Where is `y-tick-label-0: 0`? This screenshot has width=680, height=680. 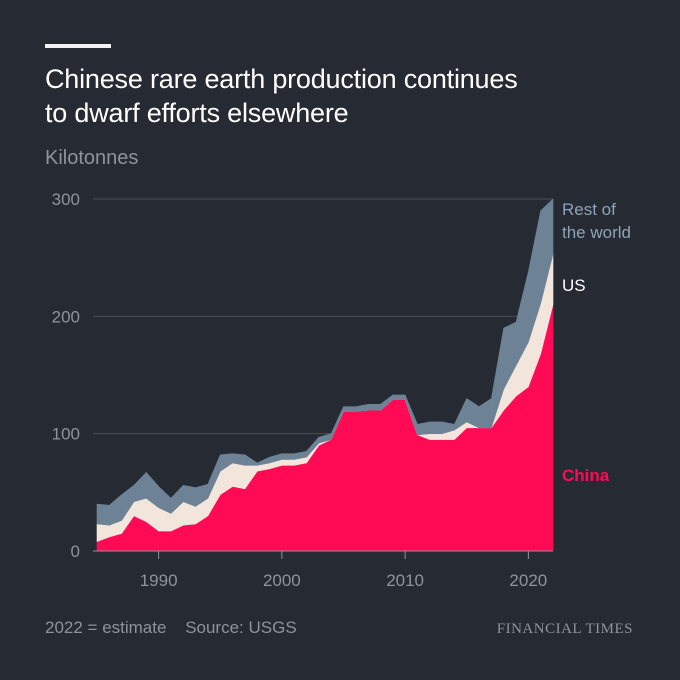
y-tick-label-0: 0 is located at coordinates (75, 551).